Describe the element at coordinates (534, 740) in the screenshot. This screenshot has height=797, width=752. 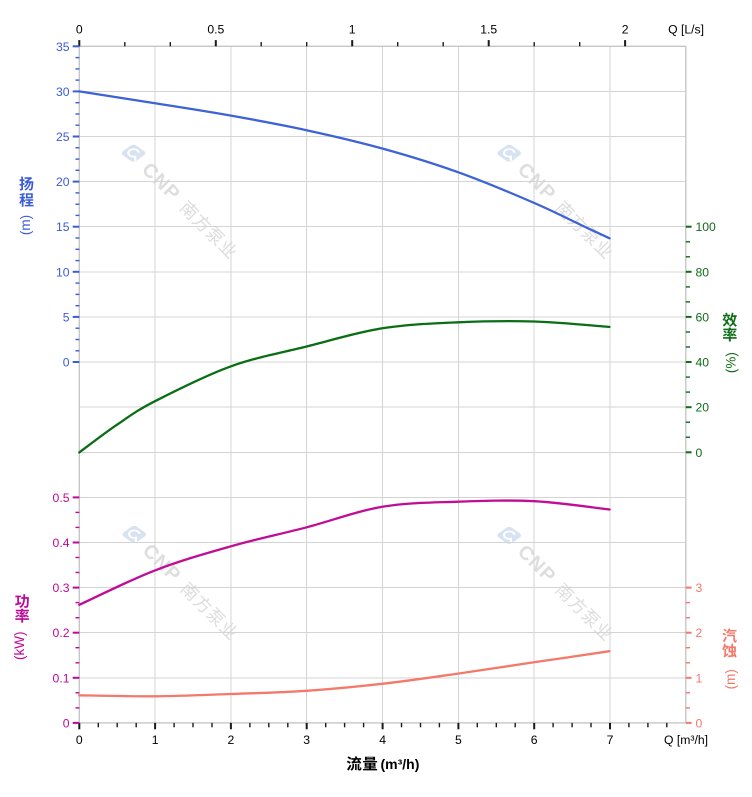
I see `svg-text: 6` at that location.